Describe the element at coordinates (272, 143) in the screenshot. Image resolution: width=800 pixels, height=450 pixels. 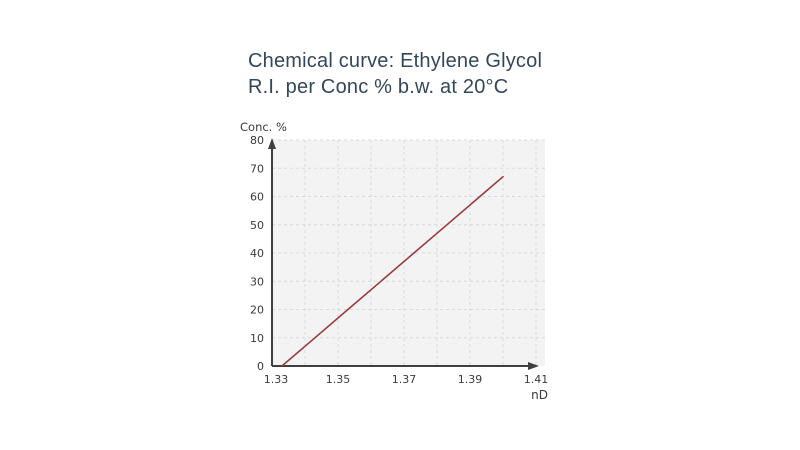
I see `y-axis-arrow-icon` at that location.